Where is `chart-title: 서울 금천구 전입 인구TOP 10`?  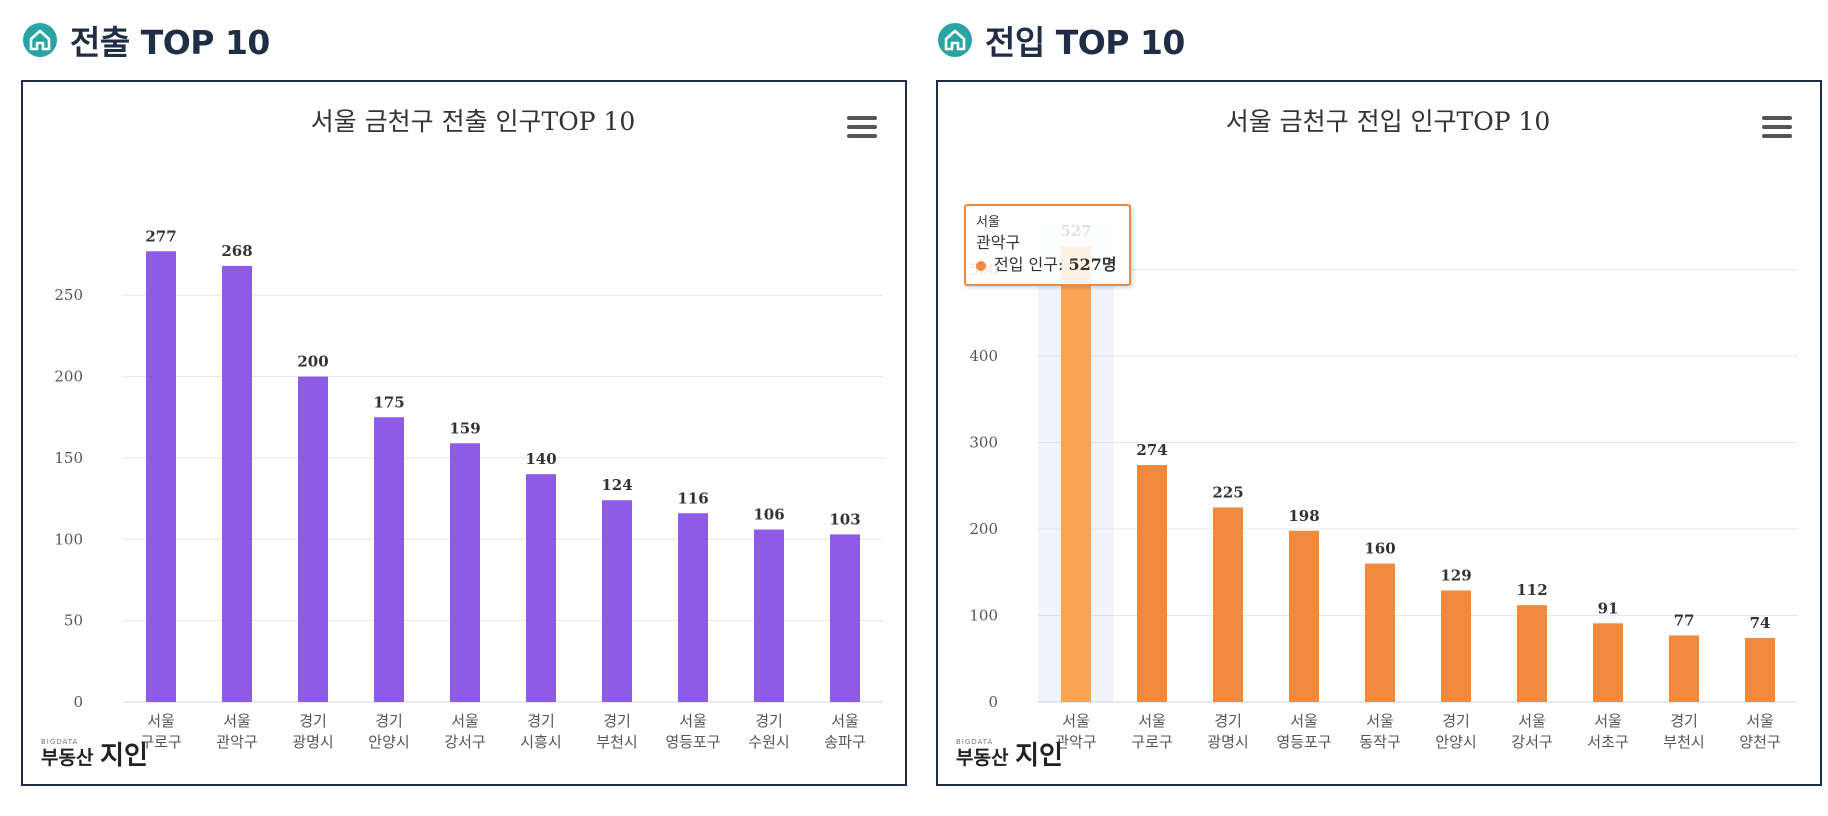 chart-title: 서울 금천구 전입 인구TOP 10 is located at coordinates (1388, 121).